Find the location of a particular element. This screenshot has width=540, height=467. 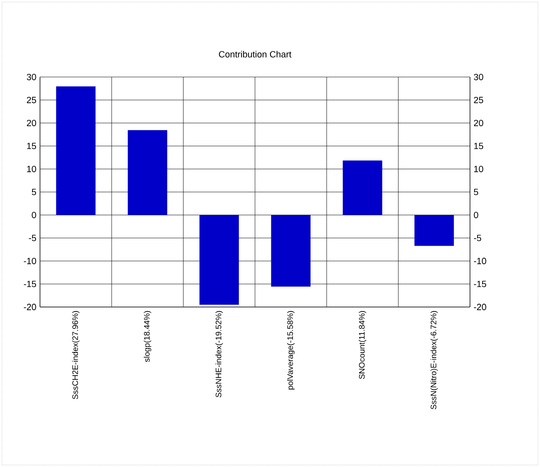

y2-tick-label: -15 is located at coordinates (480, 284).